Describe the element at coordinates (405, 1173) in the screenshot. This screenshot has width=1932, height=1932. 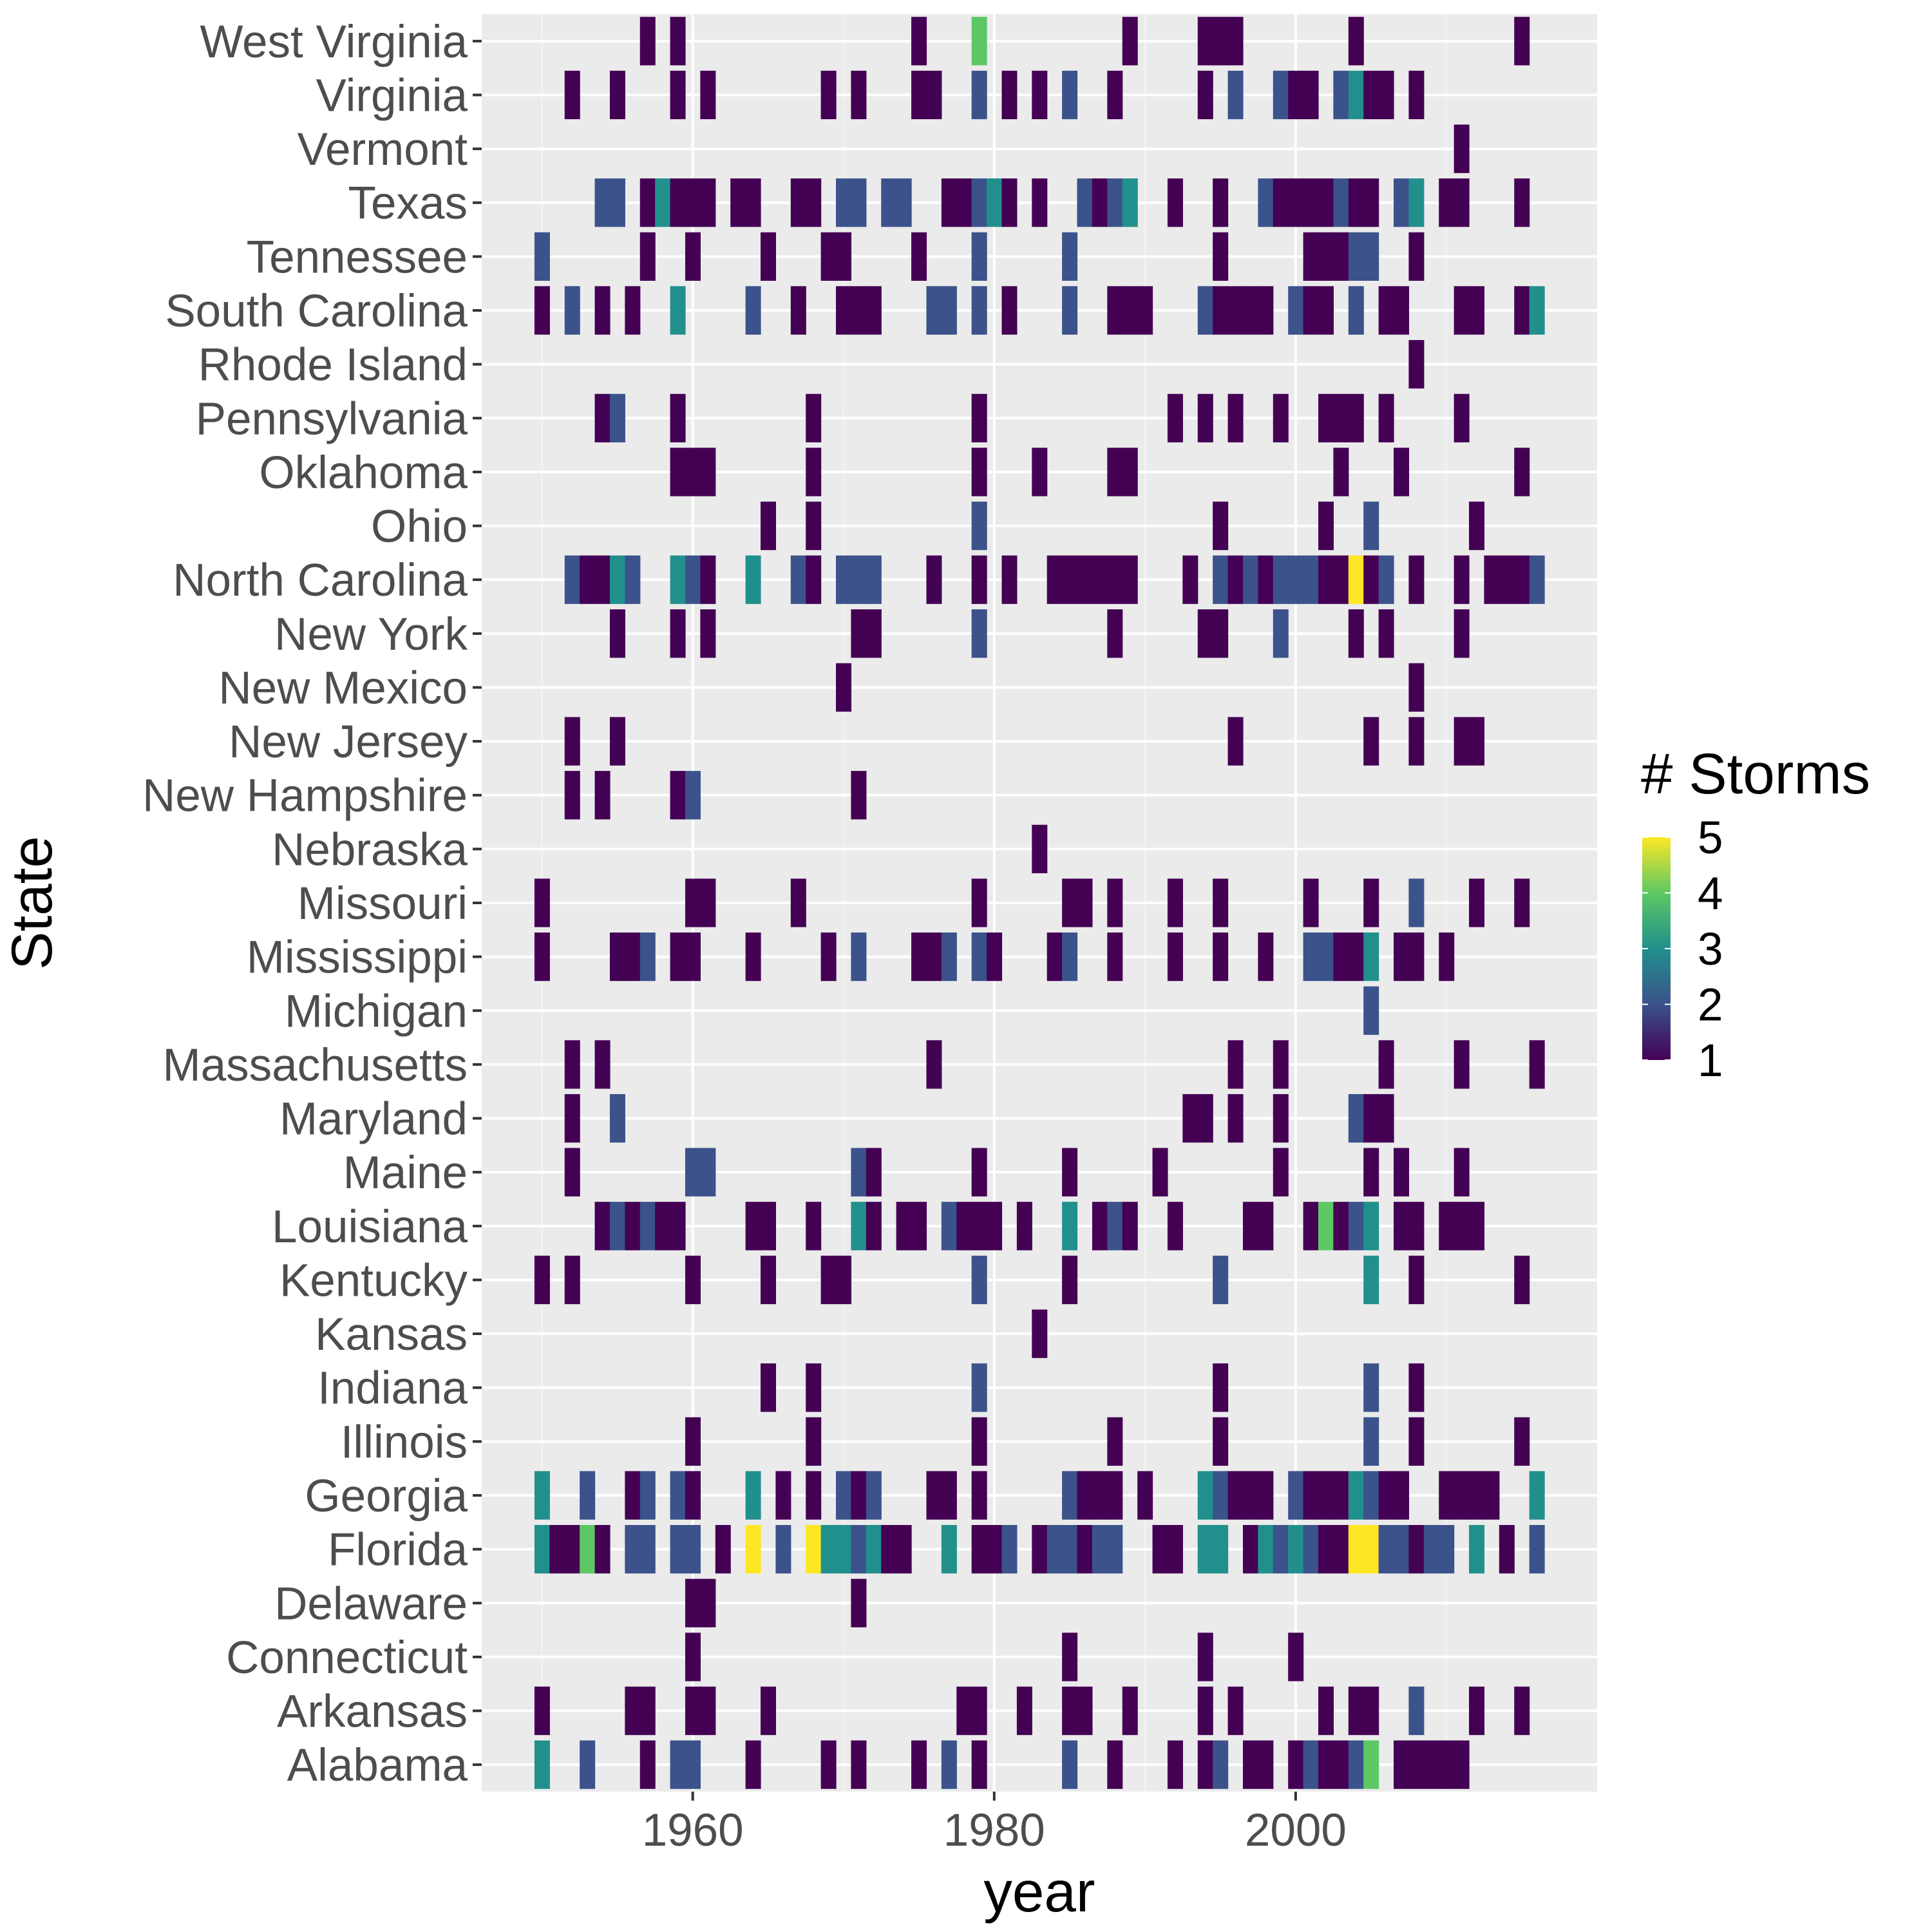
I see `y-tick-label: Maine` at that location.